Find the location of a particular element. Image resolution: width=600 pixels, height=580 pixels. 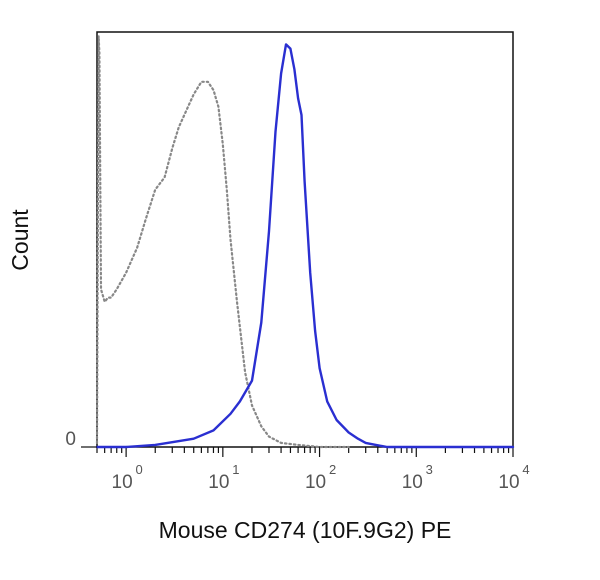

x-tick-label: 10³ is located at coordinates (417, 477).